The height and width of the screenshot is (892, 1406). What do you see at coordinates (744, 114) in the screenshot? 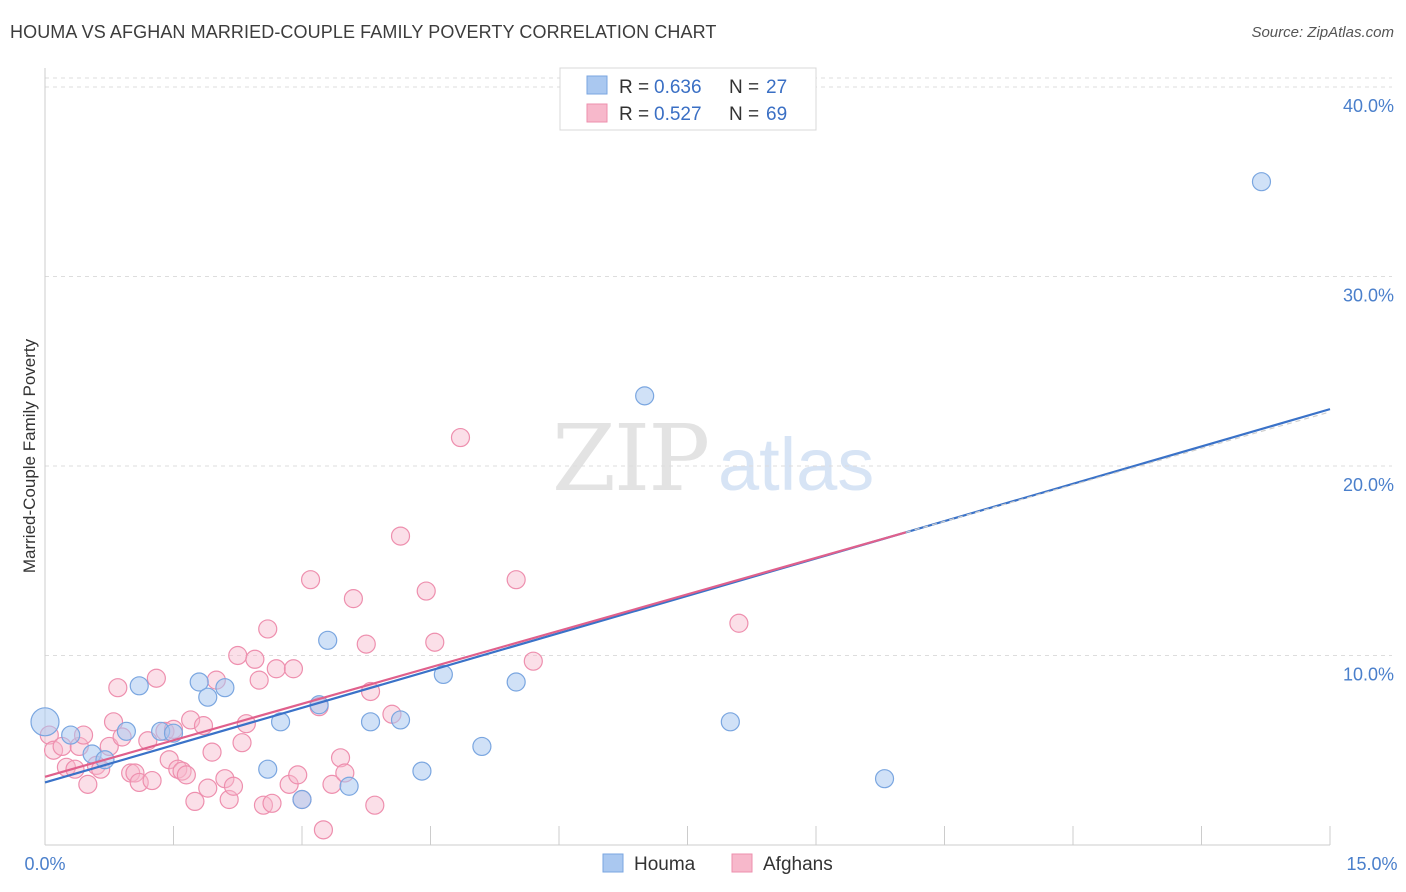
I see `legend-n-label-afghan: N =` at bounding box center [744, 114].